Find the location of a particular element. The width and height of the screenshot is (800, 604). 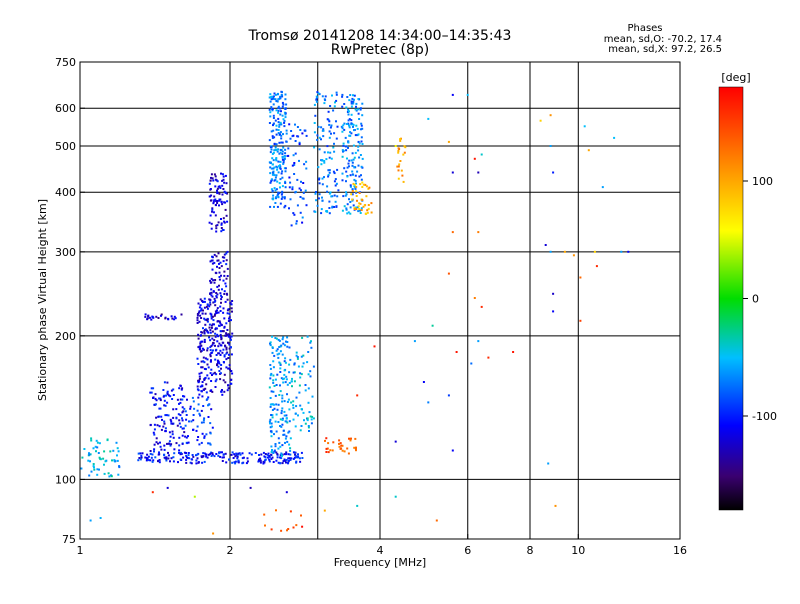

x-tick-label: 10 is located at coordinates (578, 550).